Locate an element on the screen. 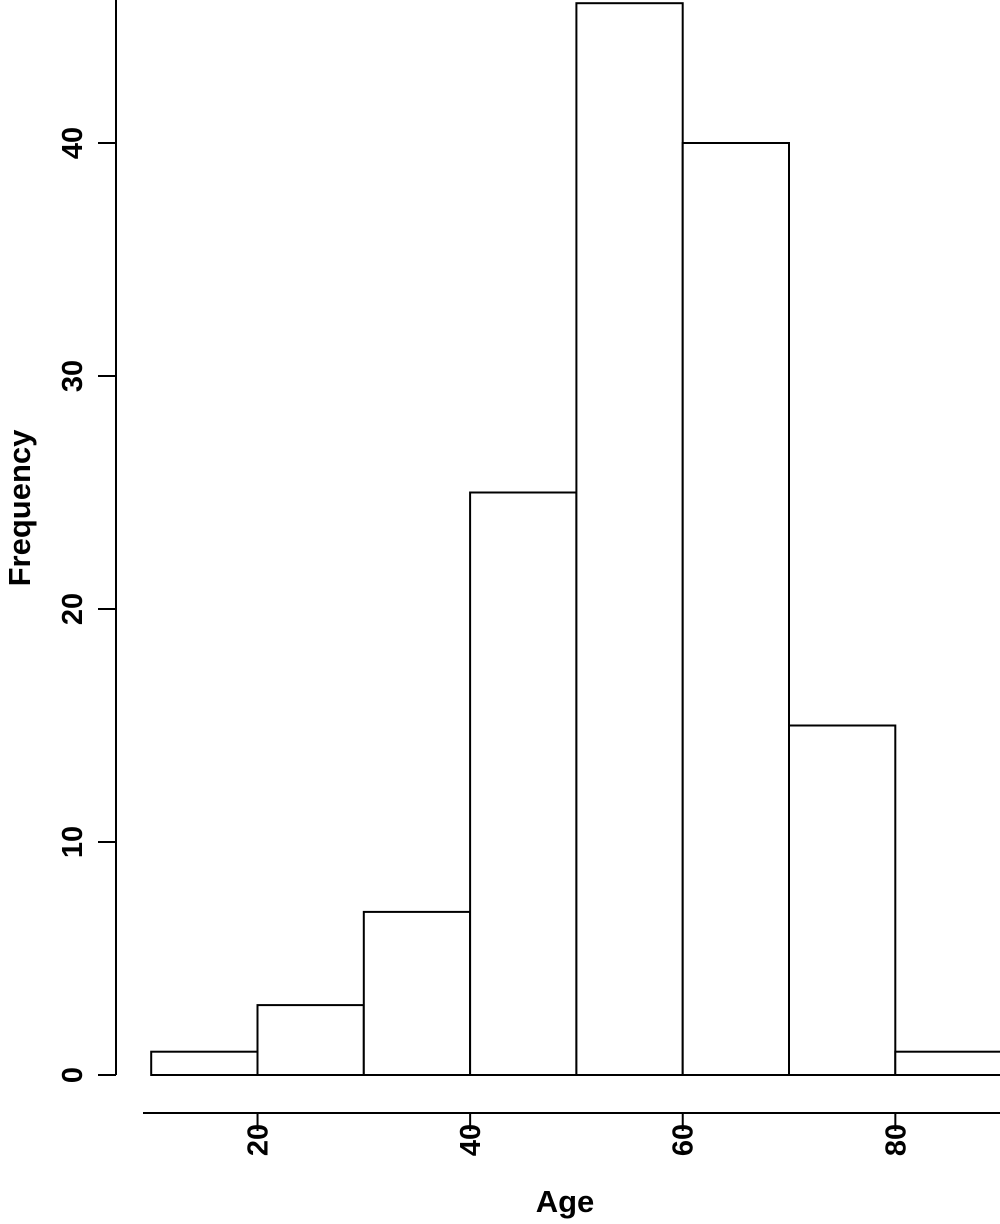 The image size is (1000, 1224). y-tick-label: 40 is located at coordinates (73, 143).